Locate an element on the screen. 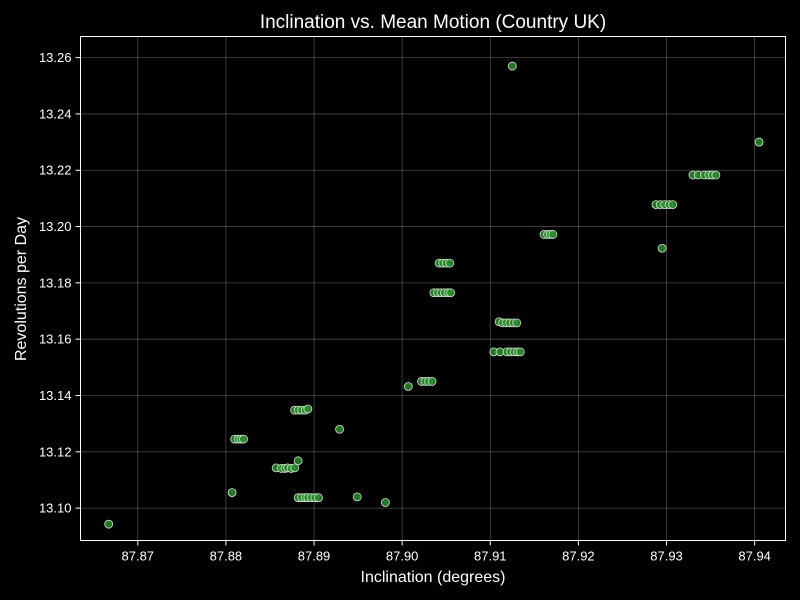  y-tick-label: 13.12 is located at coordinates (55, 451).